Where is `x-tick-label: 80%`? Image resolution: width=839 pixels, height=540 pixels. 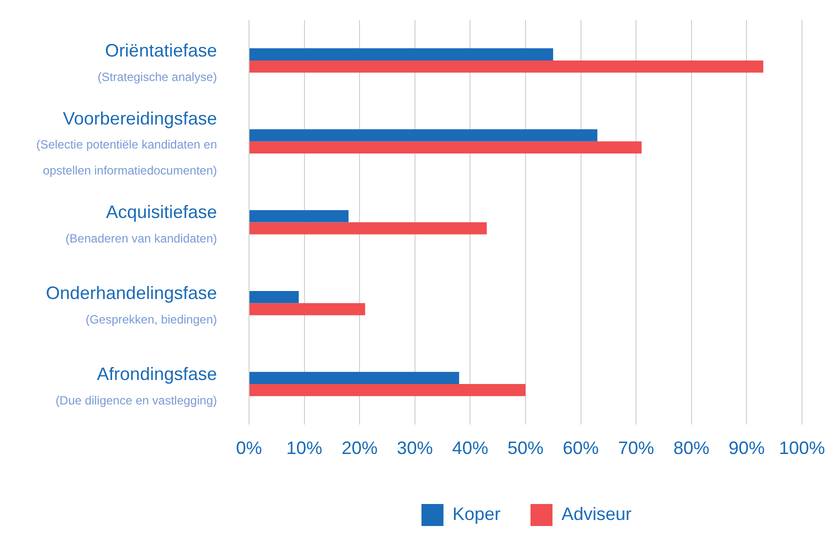 x-tick-label: 80% is located at coordinates (691, 448).